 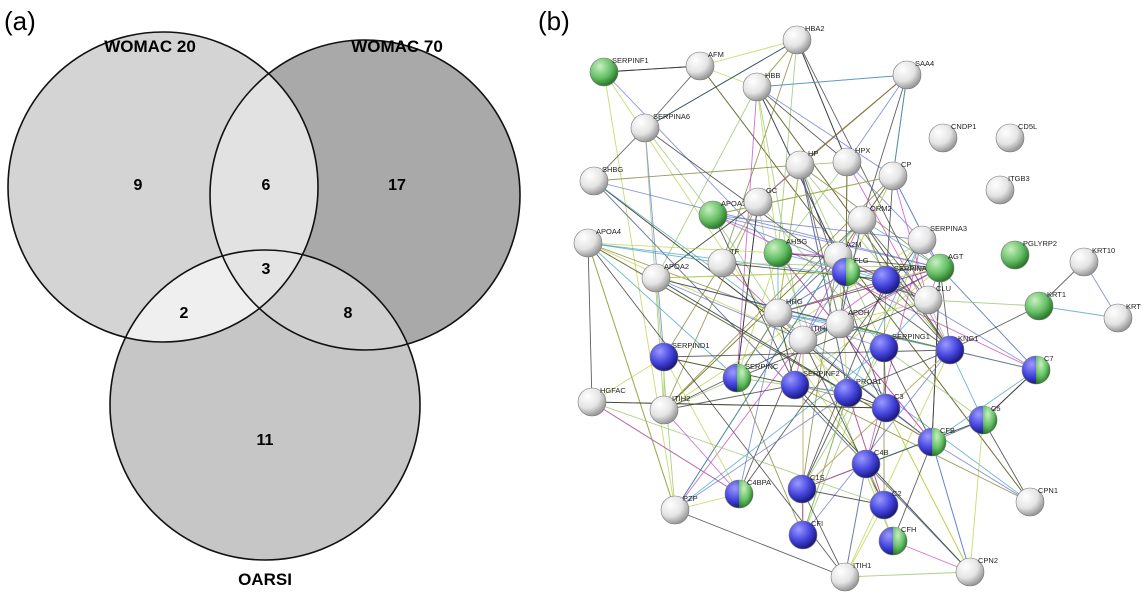 What do you see at coordinates (660, 127) in the screenshot?
I see `protein-node: SERPINA6` at bounding box center [660, 127].